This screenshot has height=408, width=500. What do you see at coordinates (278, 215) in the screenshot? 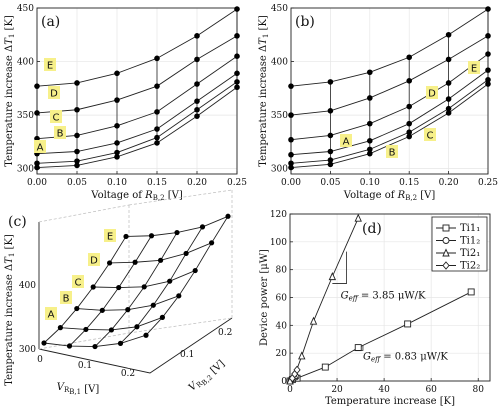
I see `y-tick-label: 120` at bounding box center [278, 215].